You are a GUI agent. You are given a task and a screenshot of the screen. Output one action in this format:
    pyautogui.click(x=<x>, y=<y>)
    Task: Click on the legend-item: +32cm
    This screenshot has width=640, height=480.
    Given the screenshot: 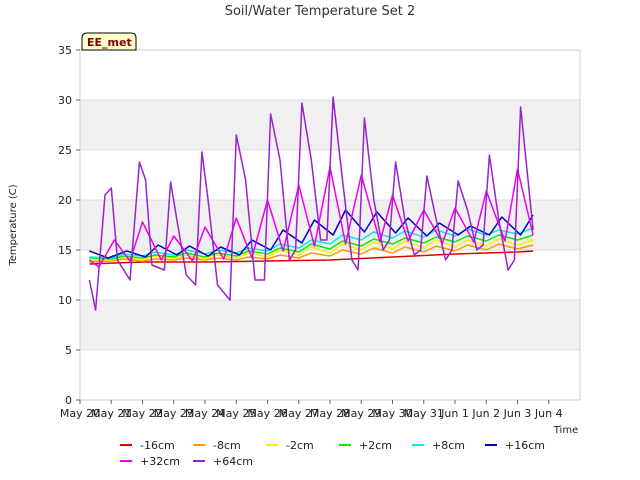 What is the action you would take?
    pyautogui.click(x=150, y=461)
    